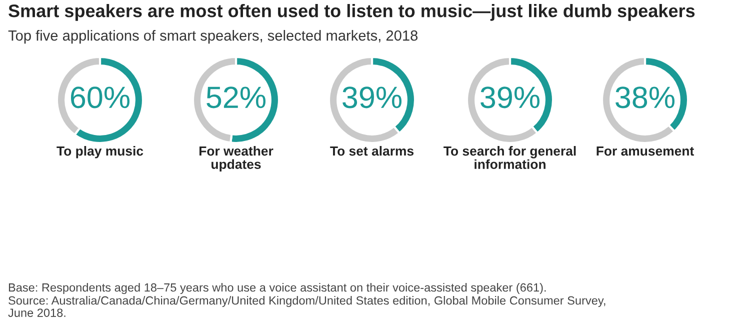 The width and height of the screenshot is (750, 330). I want to click on text: Top five applications of smart speakers, selected markets, 2018, so click(213, 37).